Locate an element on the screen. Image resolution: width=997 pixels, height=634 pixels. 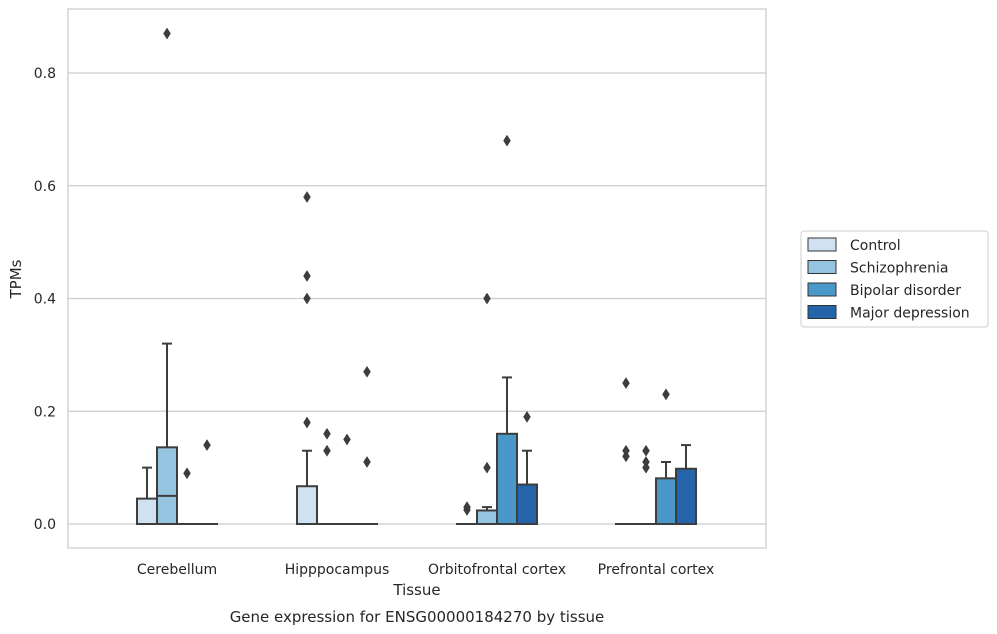
y-tick-labels: 0.0 0.2 0.4 0.6 0.8 is located at coordinates (45, 299).